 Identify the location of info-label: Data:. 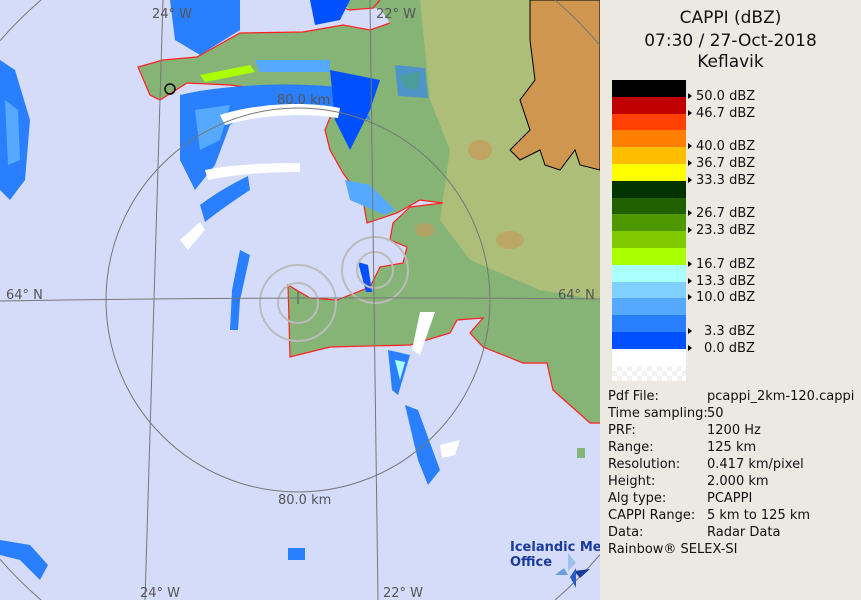
(626, 532).